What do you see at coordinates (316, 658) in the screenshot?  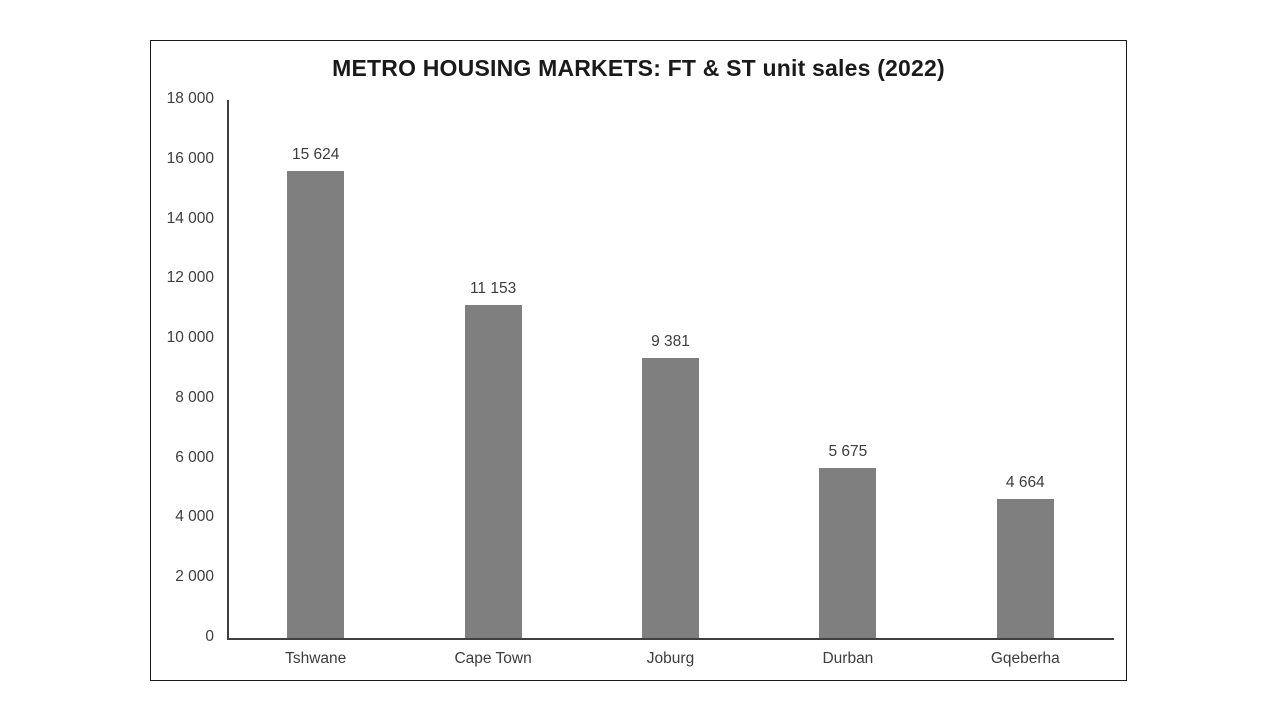 I see `x-axis-category-label: Tshwane` at bounding box center [316, 658].